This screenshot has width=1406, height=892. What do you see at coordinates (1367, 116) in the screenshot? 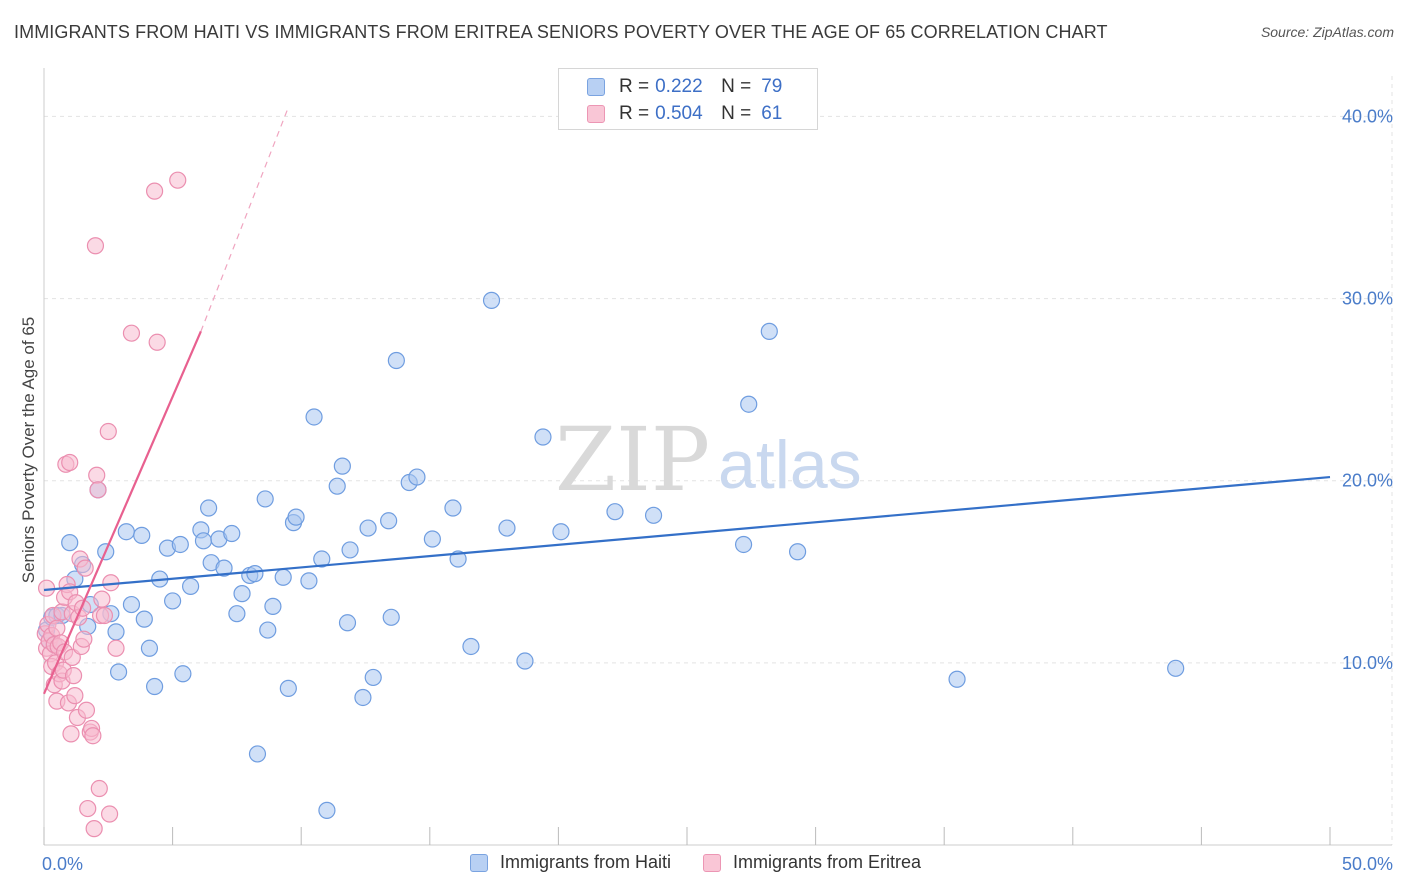
I see `y-tick-label-40: 40.0%` at bounding box center [1367, 116].